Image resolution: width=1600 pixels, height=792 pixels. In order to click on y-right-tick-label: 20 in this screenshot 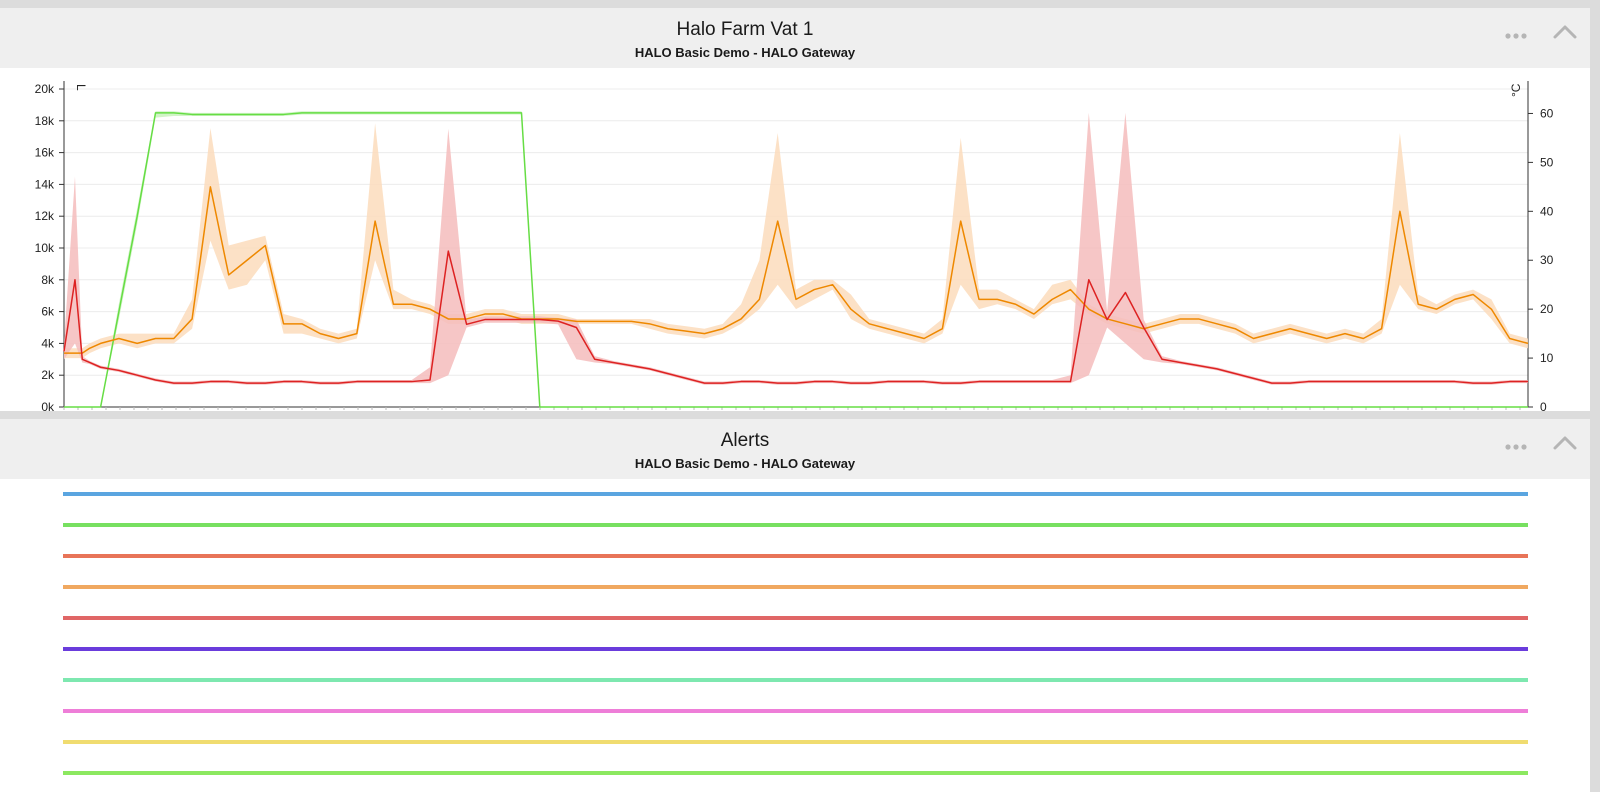, I will do `click(1547, 309)`.